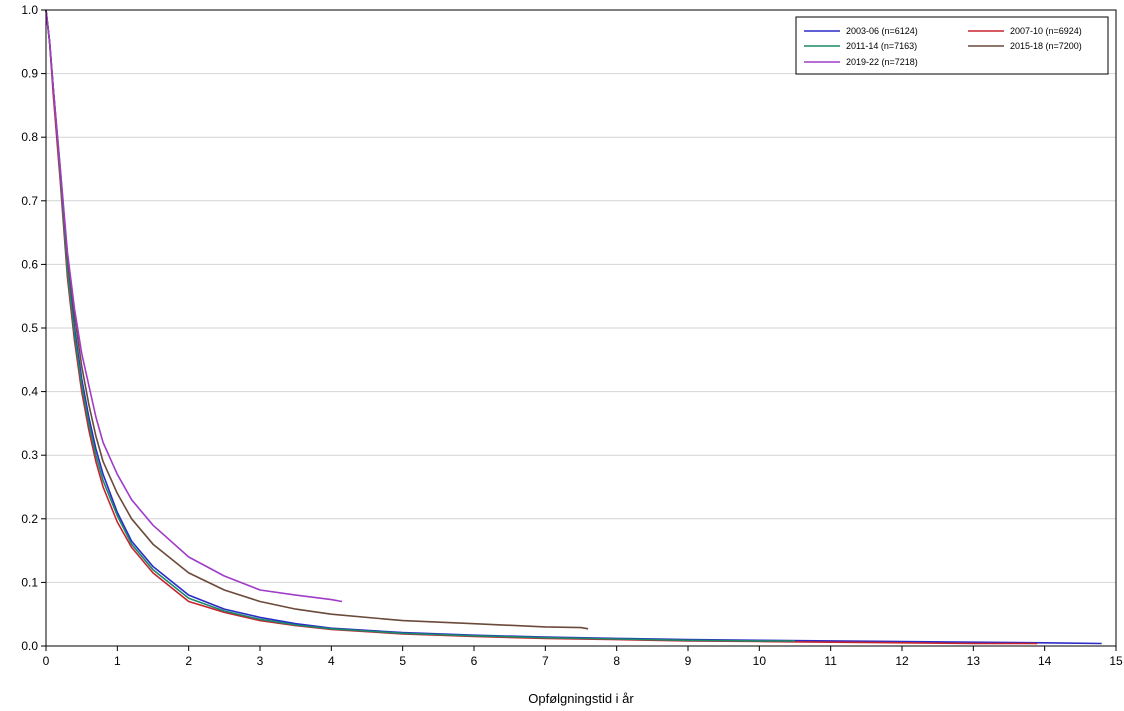 Image resolution: width=1124 pixels, height=711 pixels. What do you see at coordinates (881, 46) in the screenshot?
I see `legend-label: 2011-14 (n=7163)` at bounding box center [881, 46].